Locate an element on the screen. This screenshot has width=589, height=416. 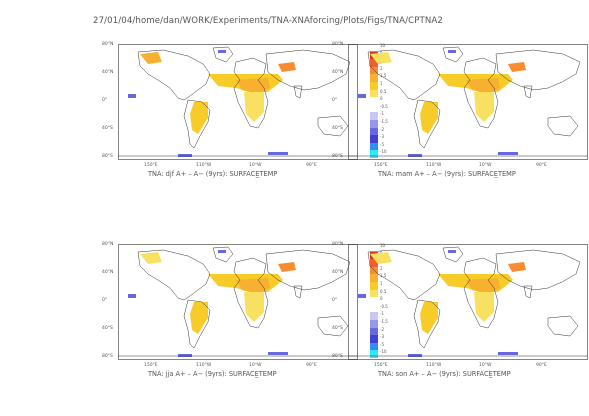
panel-caption: TNA: jja A+ – A− (9yrs): SURFACE̲TEMP is located at coordinates (212, 374).